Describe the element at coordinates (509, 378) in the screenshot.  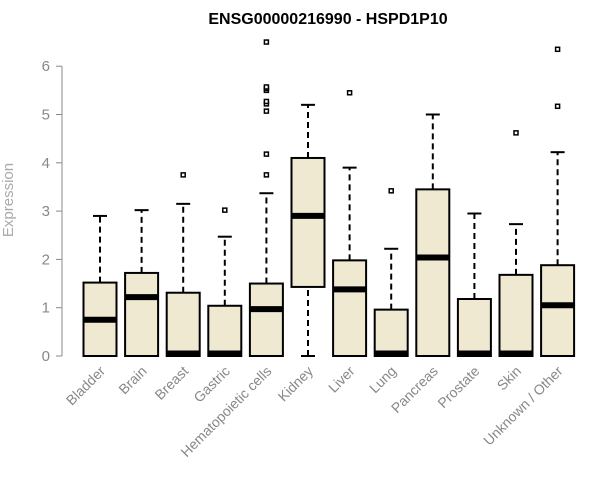
I see `x-tick-label: Skin` at that location.